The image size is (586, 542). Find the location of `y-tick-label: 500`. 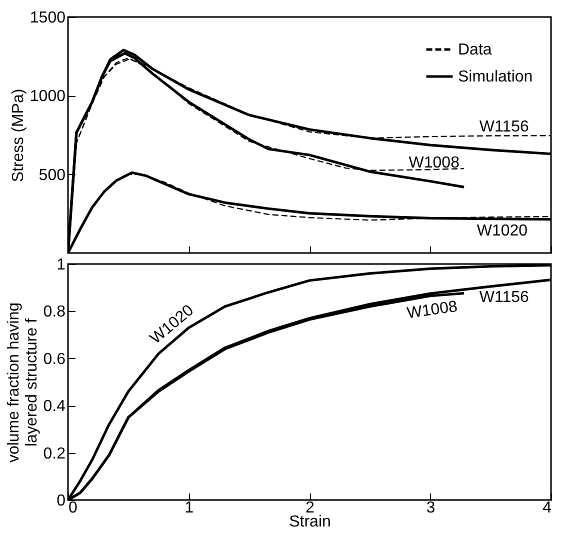

y-tick-label: 500 is located at coordinates (52, 175).